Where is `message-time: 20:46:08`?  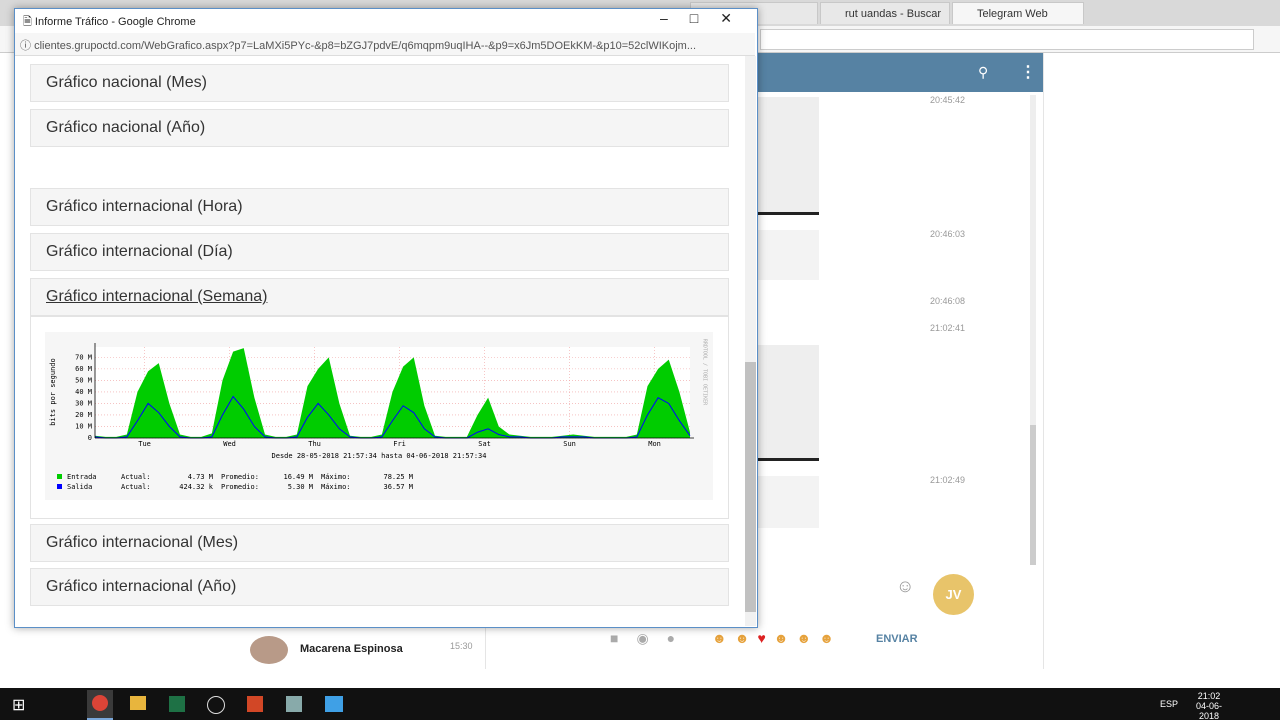 message-time: 20:46:08 is located at coordinates (948, 301).